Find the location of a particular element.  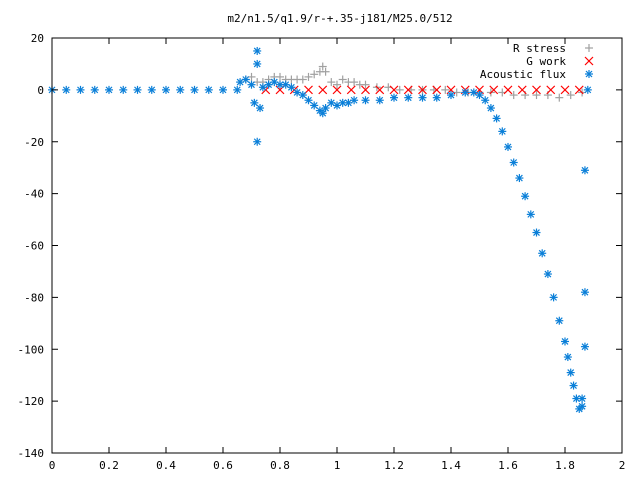

y-tick-label: -60 is located at coordinates (34, 246).